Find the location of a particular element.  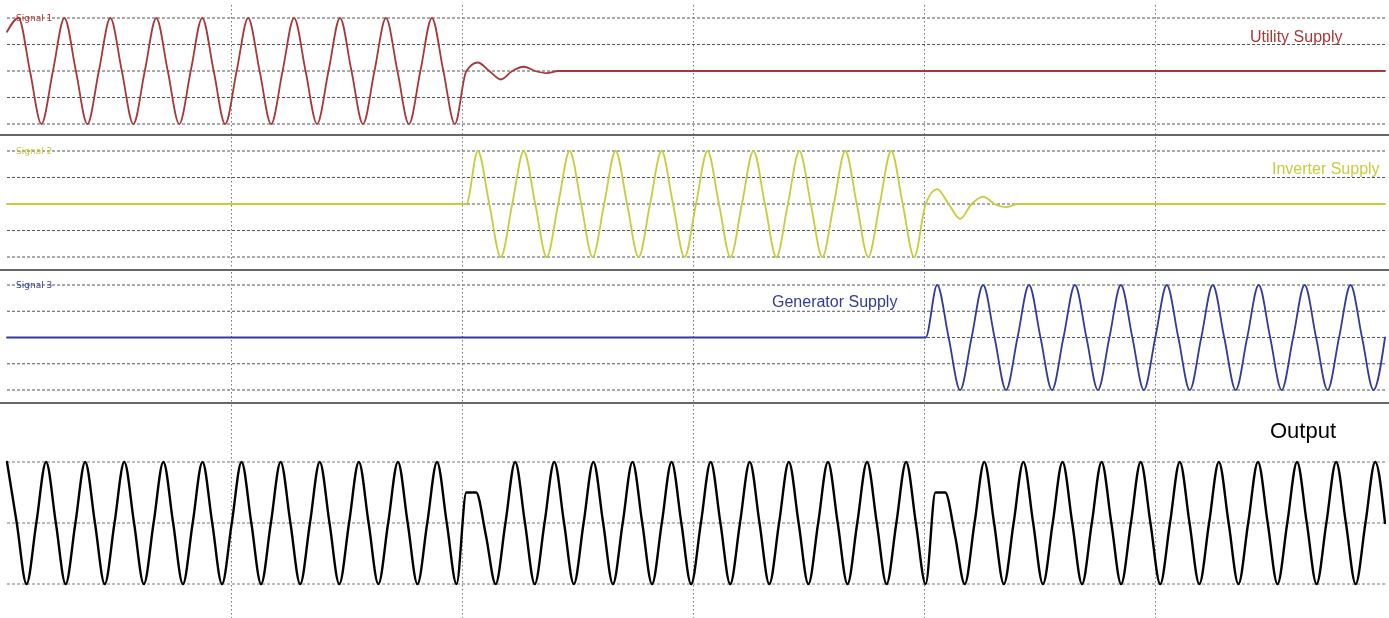

series-label: Utility Supply is located at coordinates (1296, 36).